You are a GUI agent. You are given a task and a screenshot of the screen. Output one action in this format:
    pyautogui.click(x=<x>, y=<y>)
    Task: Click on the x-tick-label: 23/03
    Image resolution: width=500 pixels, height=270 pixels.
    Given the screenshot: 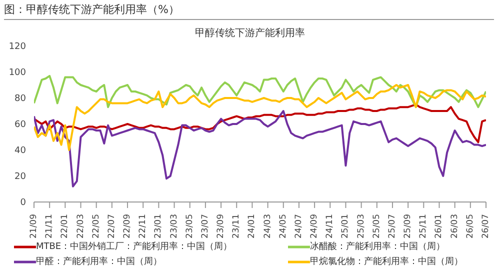 What is the action you would take?
    pyautogui.click(x=174, y=226)
    